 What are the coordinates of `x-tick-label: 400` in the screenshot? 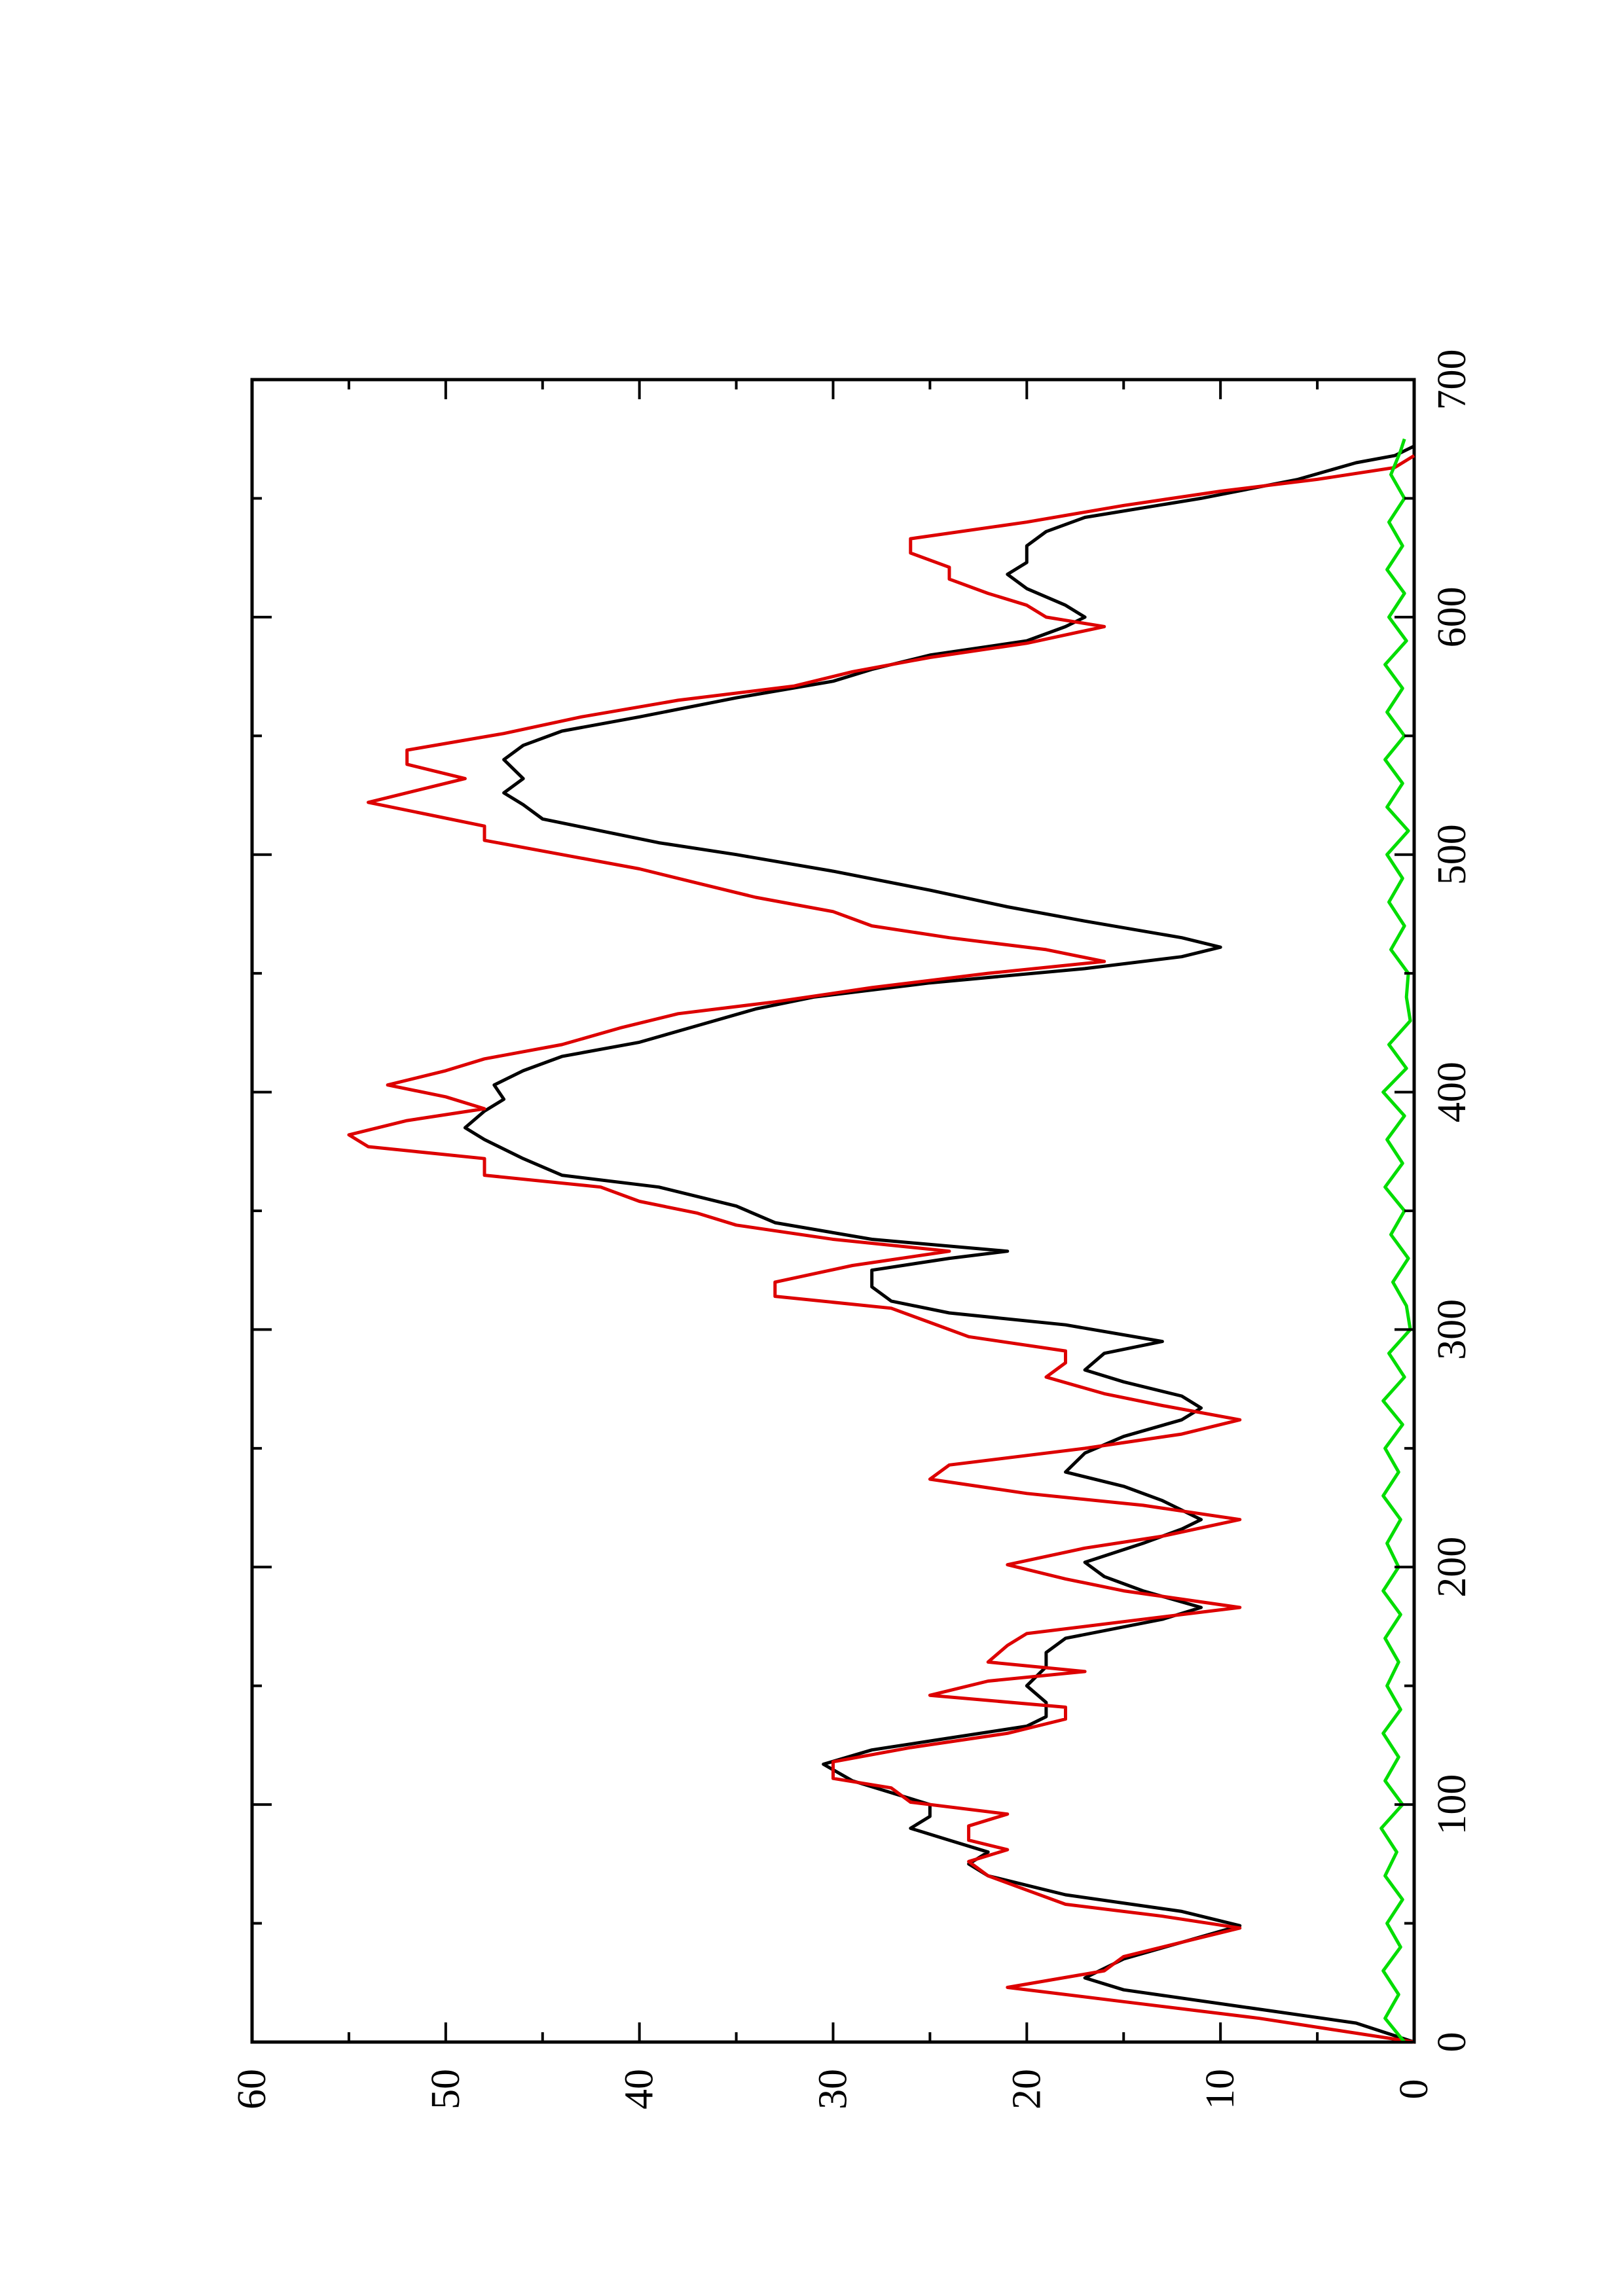 It's located at (1452, 1092).